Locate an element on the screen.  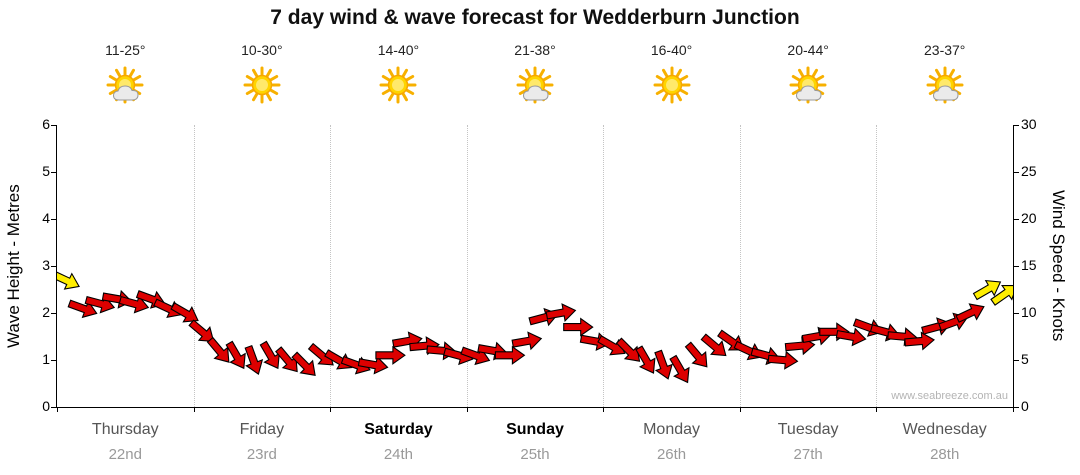
right-tick-label: 10 is located at coordinates (1029, 312).